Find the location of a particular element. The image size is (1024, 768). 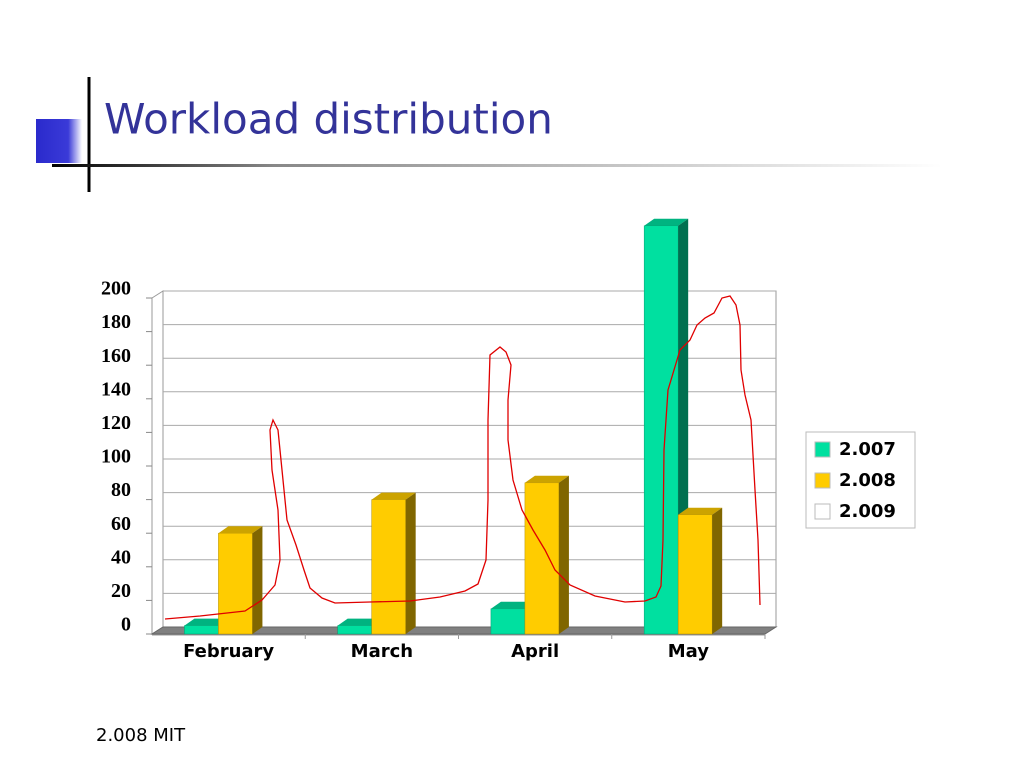

legend-label: 2.008 is located at coordinates (867, 480).